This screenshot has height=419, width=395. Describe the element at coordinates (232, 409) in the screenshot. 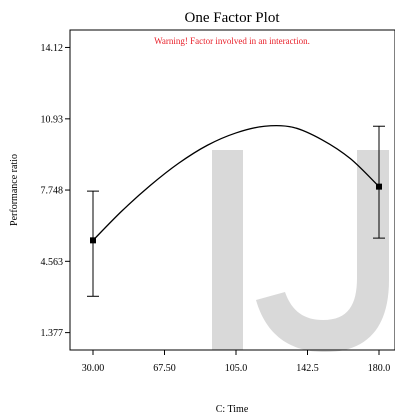

I see `x-axis-label: C: Time` at that location.